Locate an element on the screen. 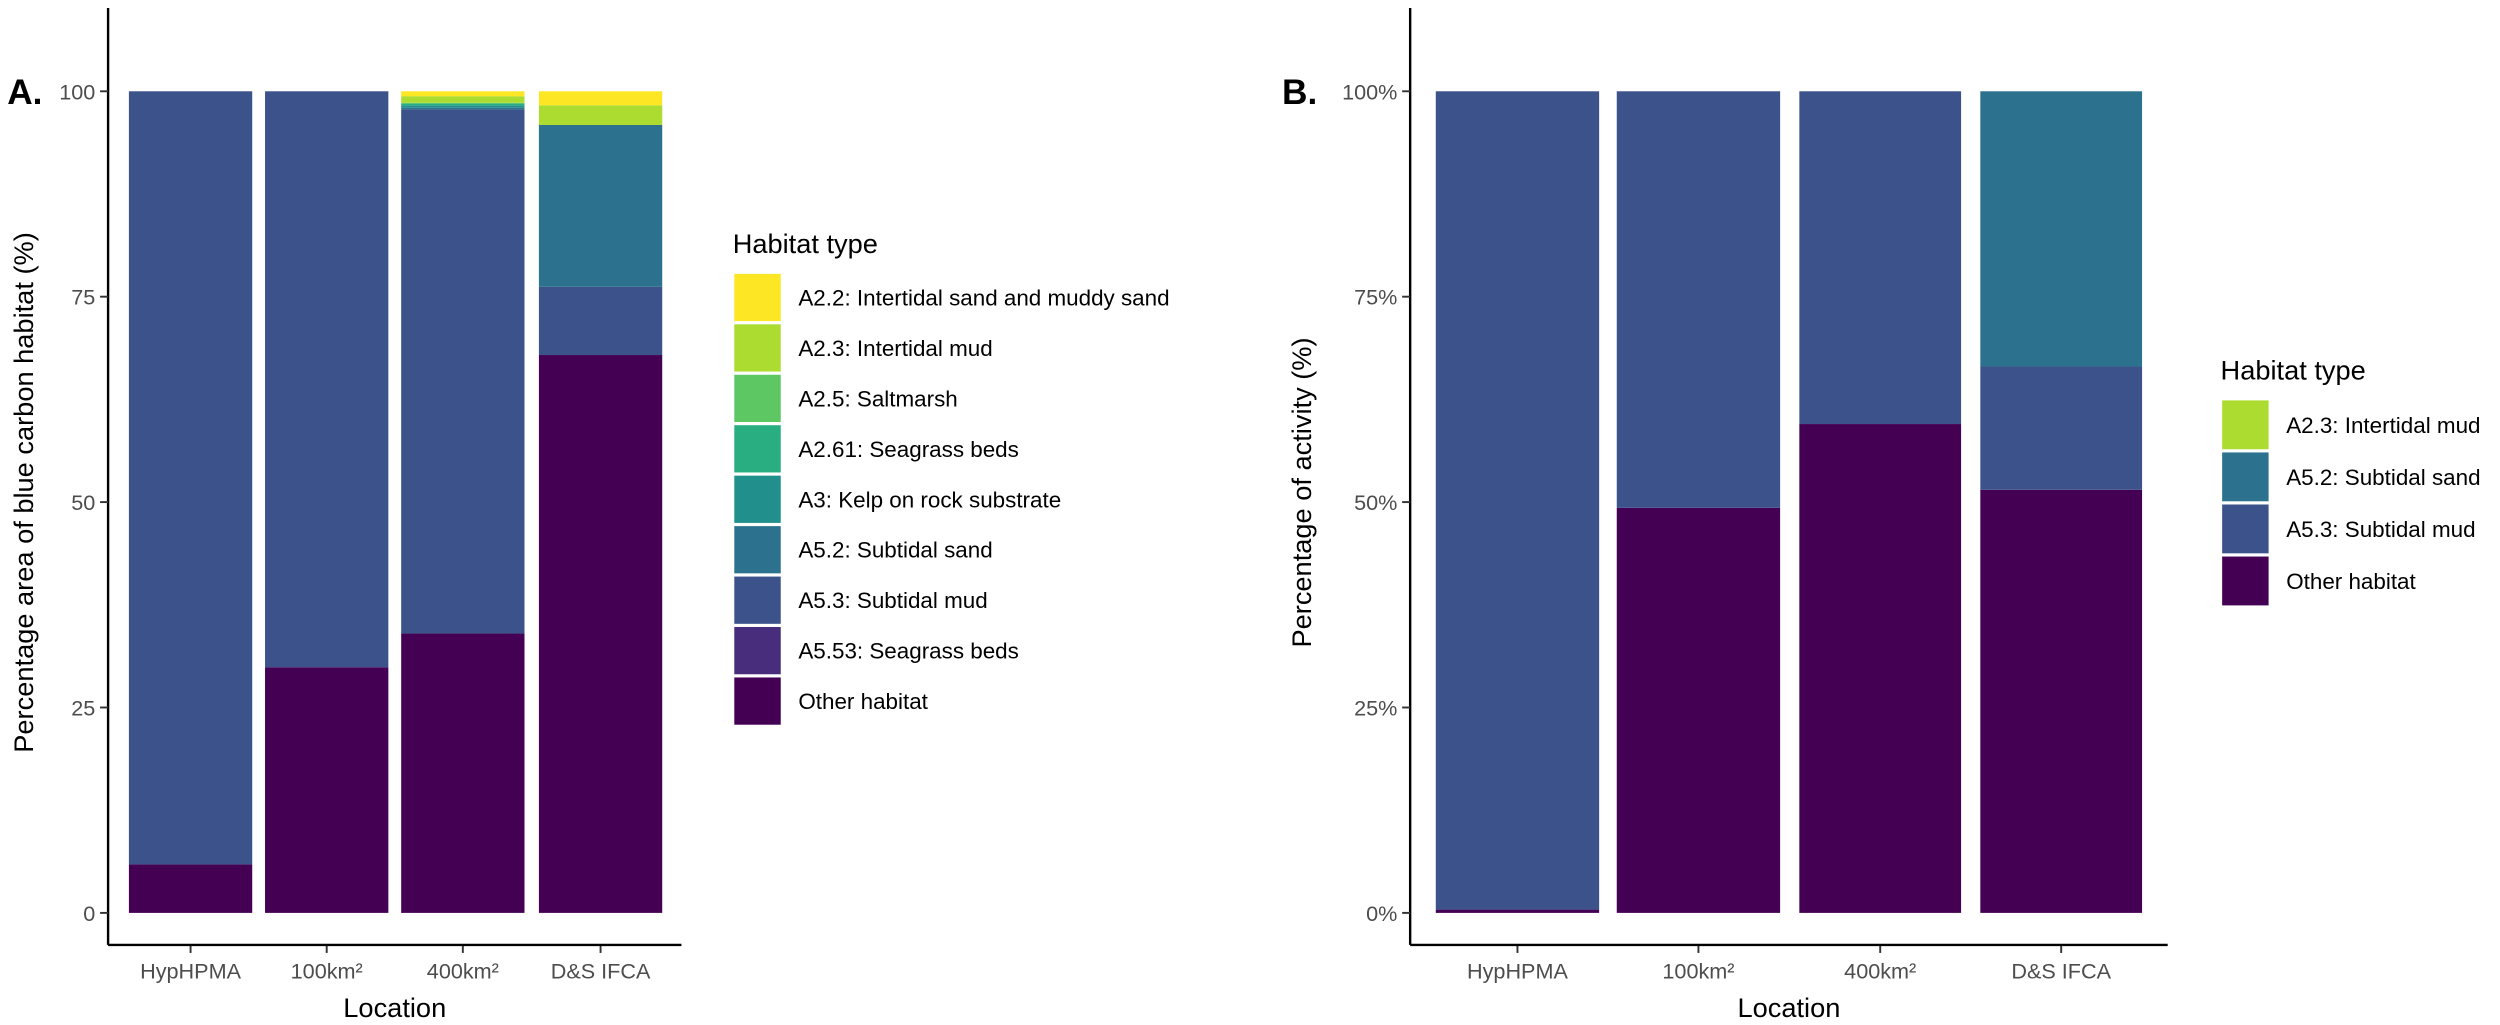 The height and width of the screenshot is (1025, 2500). legend-label: A3: Kelp on rock substrate is located at coordinates (929, 499).